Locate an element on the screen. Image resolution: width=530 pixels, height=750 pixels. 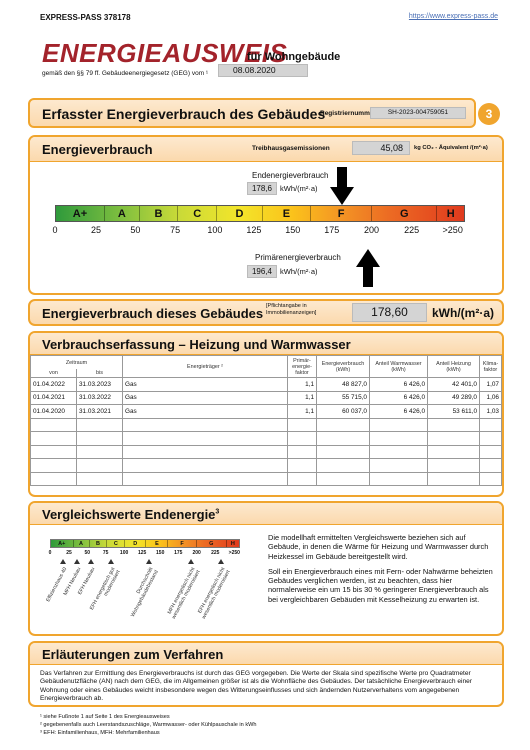
url: https://www.express-pass.de is located at coordinates (453, 16).